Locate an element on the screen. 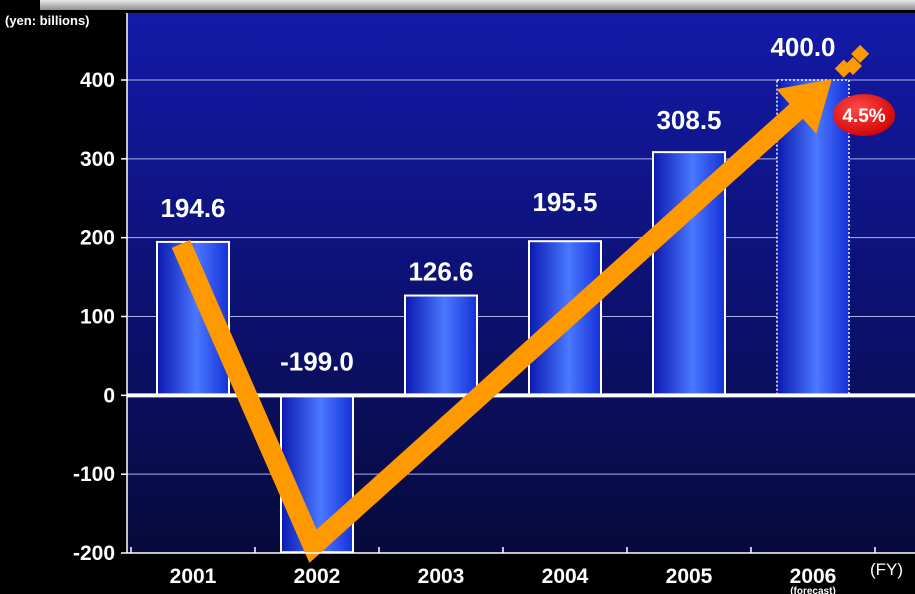 This screenshot has height=594, width=915. value-label: 308.5 is located at coordinates (688, 120).